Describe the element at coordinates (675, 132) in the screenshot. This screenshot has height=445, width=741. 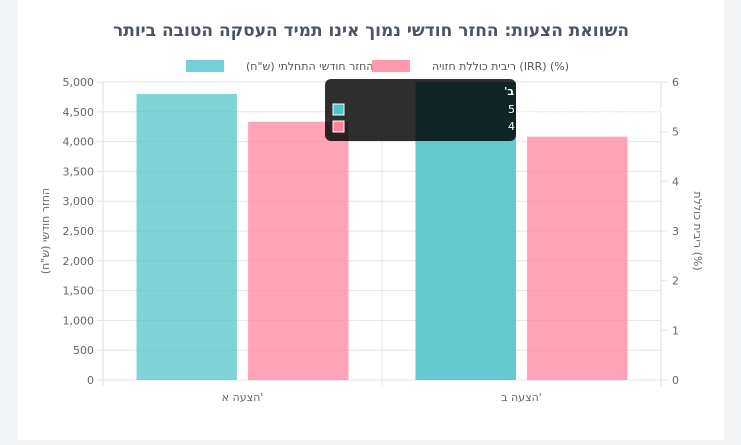
I see `y-right-tick-label: 5` at that location.